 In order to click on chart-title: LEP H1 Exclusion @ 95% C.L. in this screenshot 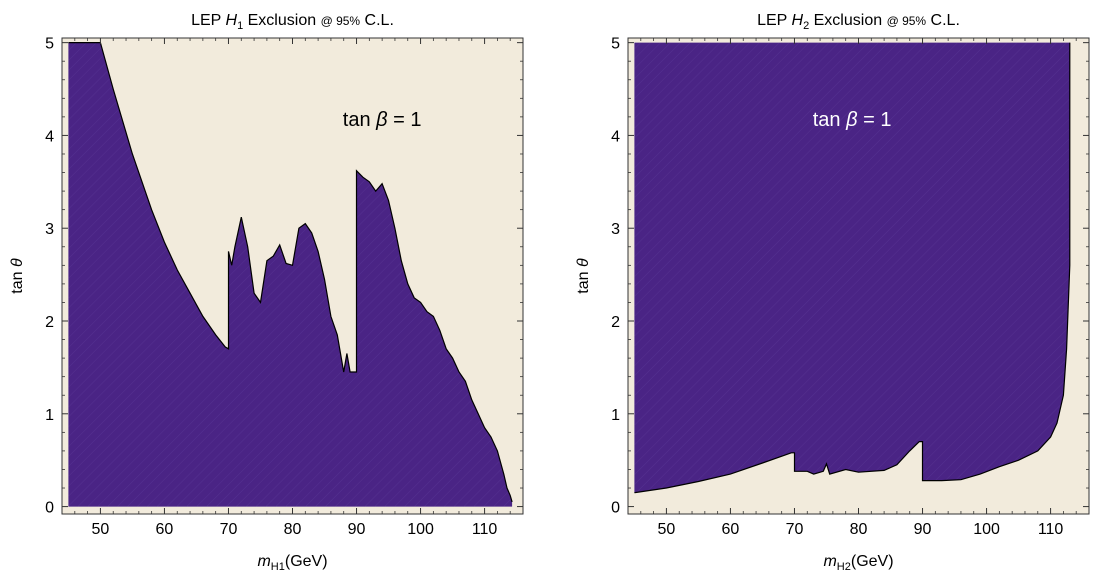, I will do `click(292, 22)`.